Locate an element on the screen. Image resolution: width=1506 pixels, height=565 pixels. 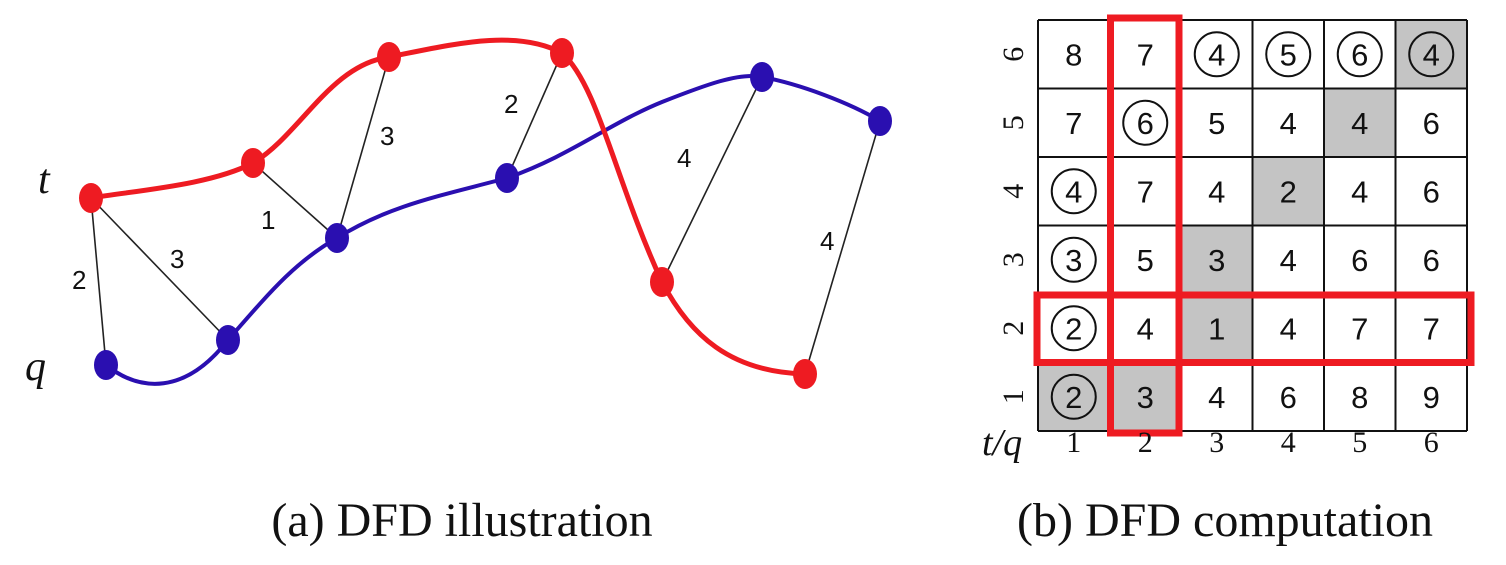
y-tick-label: 5 is located at coordinates (1013, 122).